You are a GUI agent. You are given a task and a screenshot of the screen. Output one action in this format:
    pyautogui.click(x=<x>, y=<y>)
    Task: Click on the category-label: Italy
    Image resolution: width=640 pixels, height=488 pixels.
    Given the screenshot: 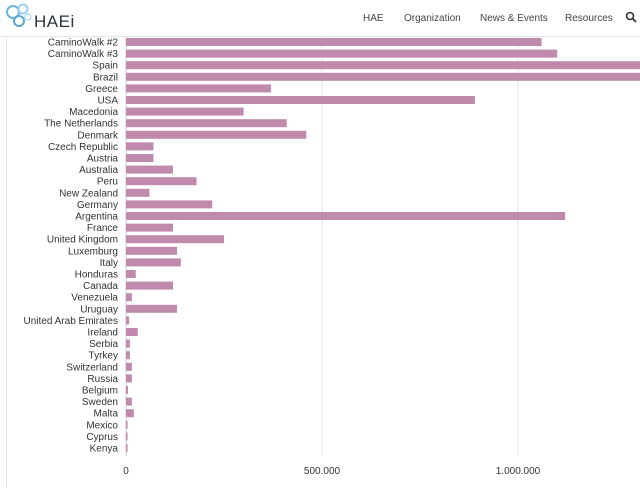 What is the action you would take?
    pyautogui.click(x=109, y=263)
    